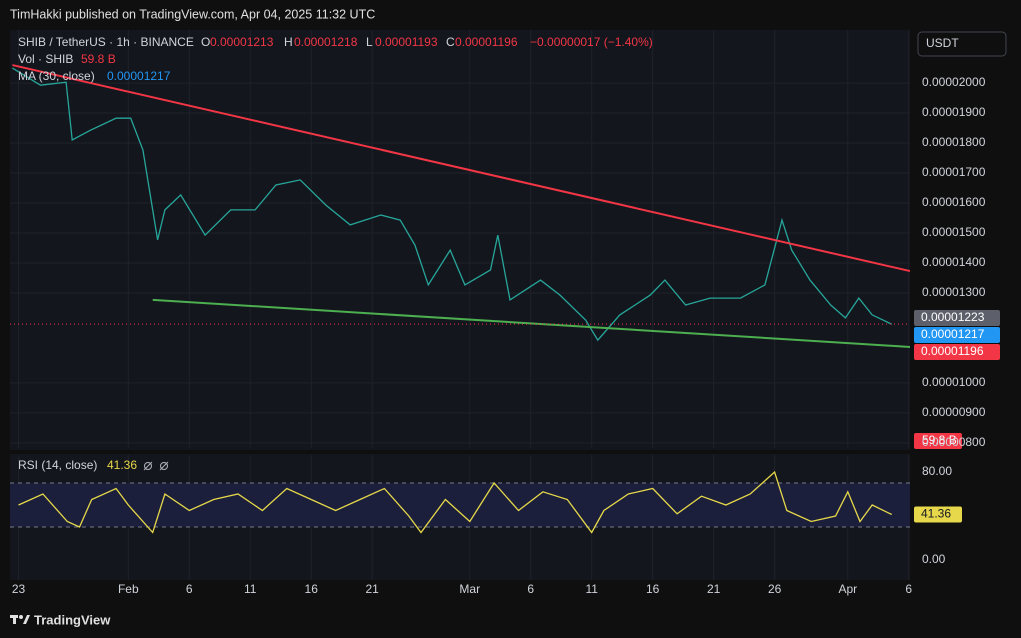 This screenshot has width=1021, height=638. What do you see at coordinates (954, 292) in the screenshot?
I see `y-tick-label: 0.00001300` at bounding box center [954, 292].